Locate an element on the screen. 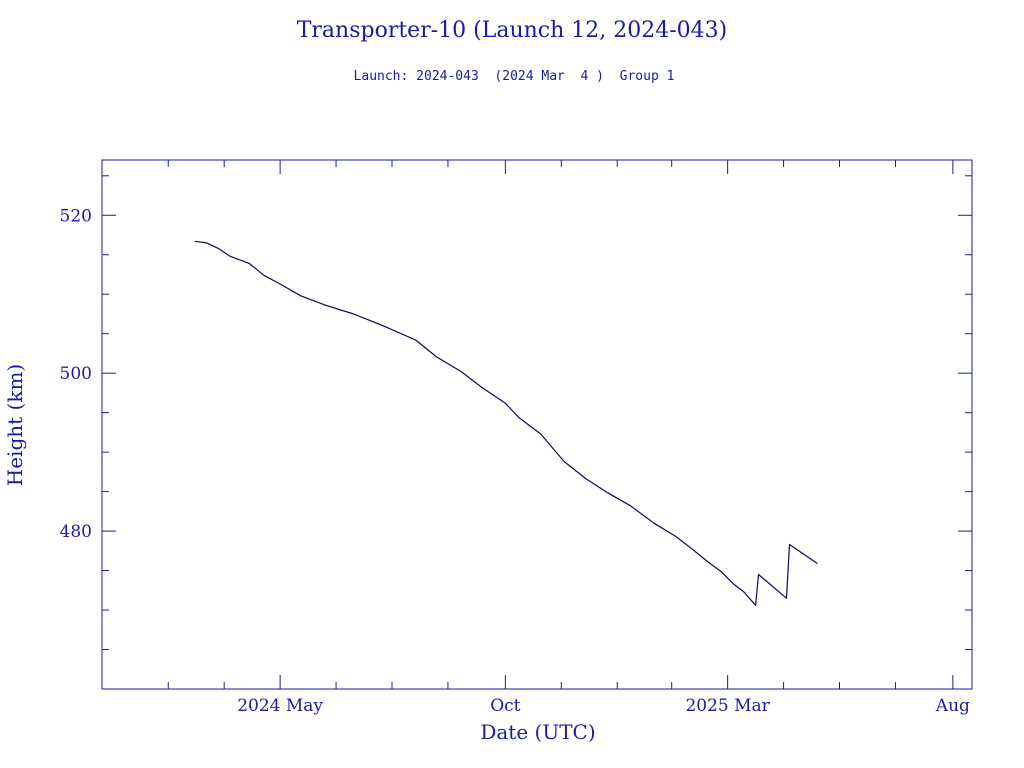 This screenshot has height=768, width=1024. x-tick-label: Aug is located at coordinates (952, 706).